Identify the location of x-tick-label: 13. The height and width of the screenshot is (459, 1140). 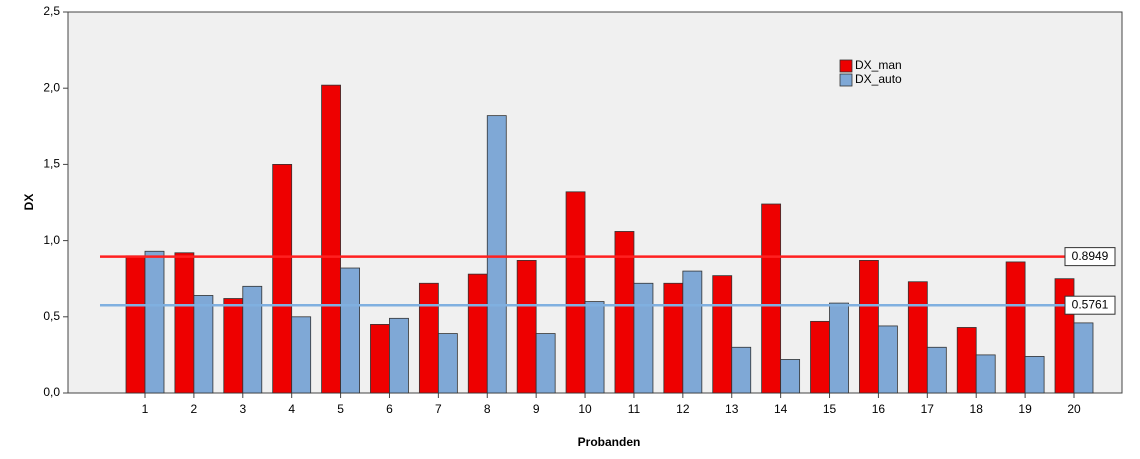
(732, 409).